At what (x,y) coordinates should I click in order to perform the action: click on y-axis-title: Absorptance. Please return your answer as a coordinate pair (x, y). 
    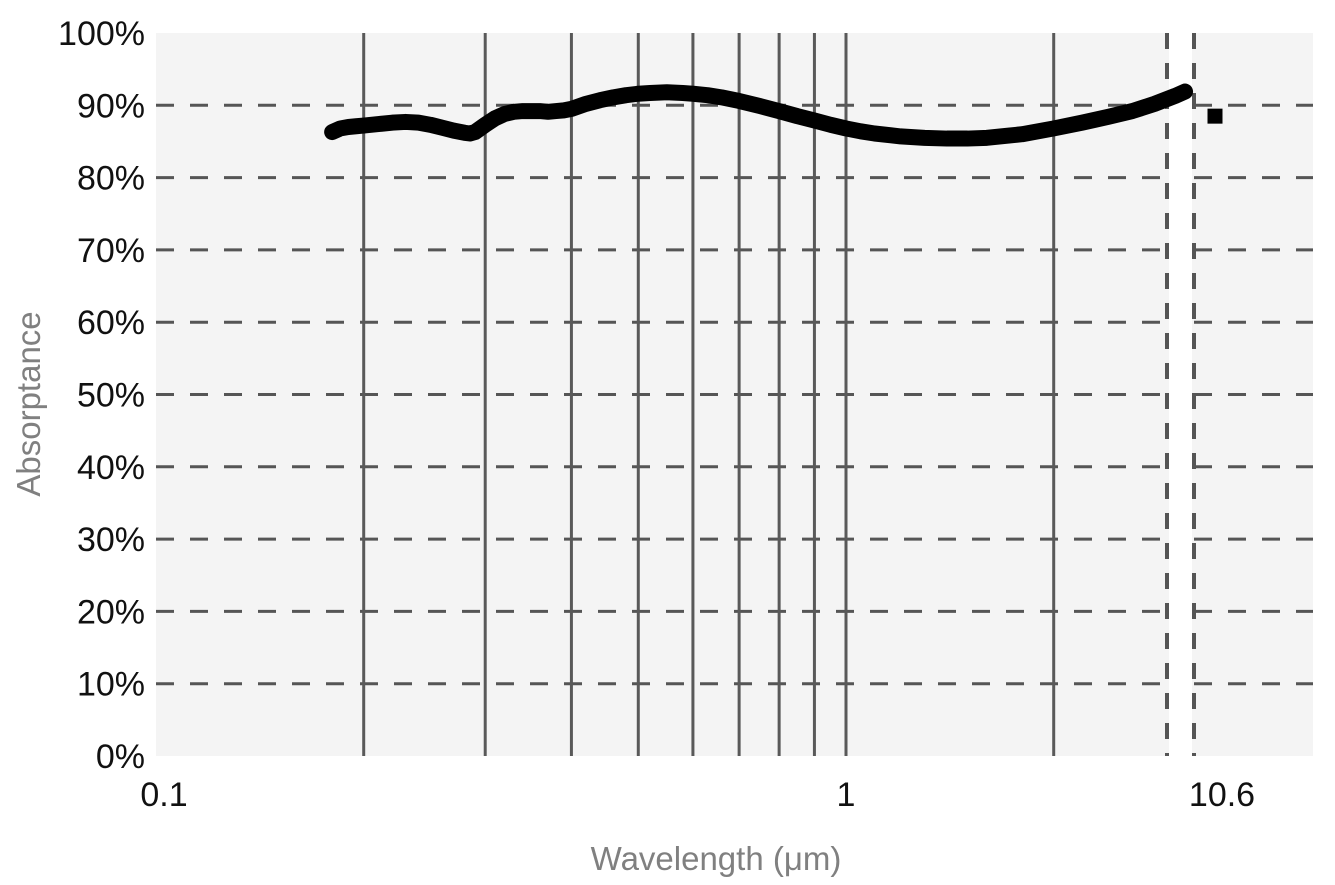
    Looking at the image, I should click on (28, 403).